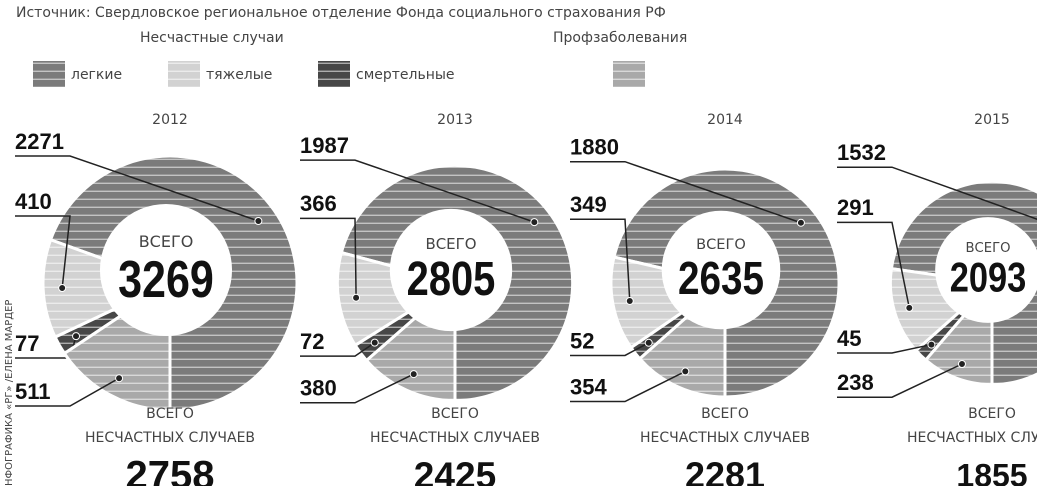 The width and height of the screenshot is (1037, 486). I want to click on value-label: 511, so click(33, 391).